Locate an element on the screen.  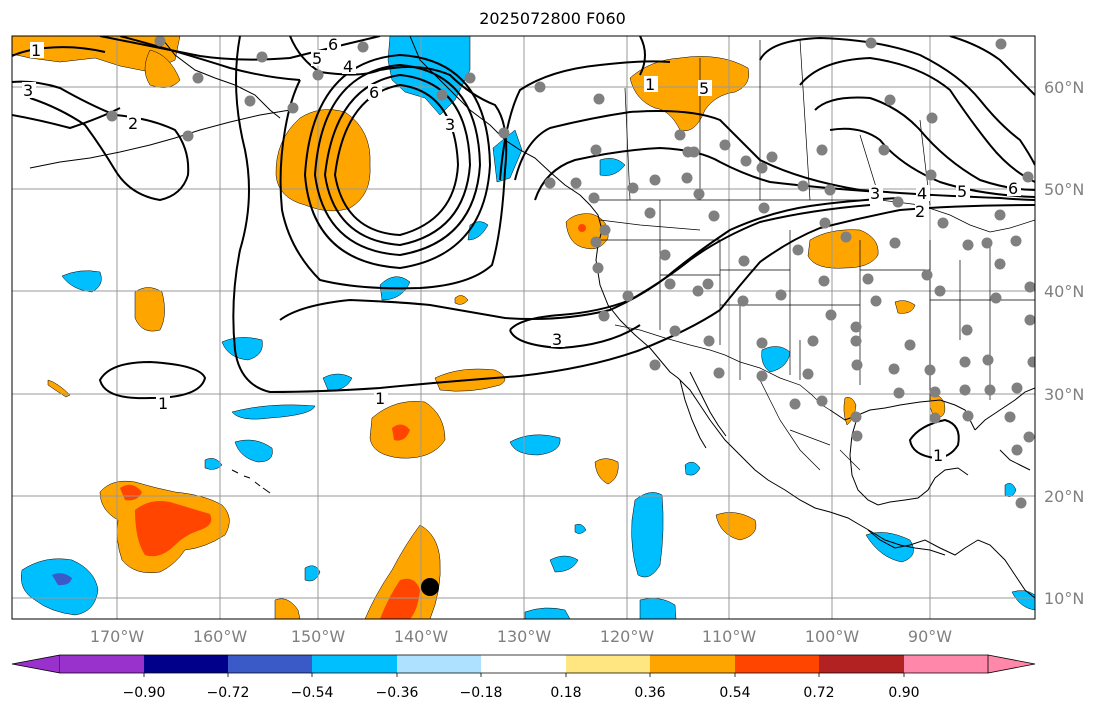
lon-label: 90°W is located at coordinates (930, 636).